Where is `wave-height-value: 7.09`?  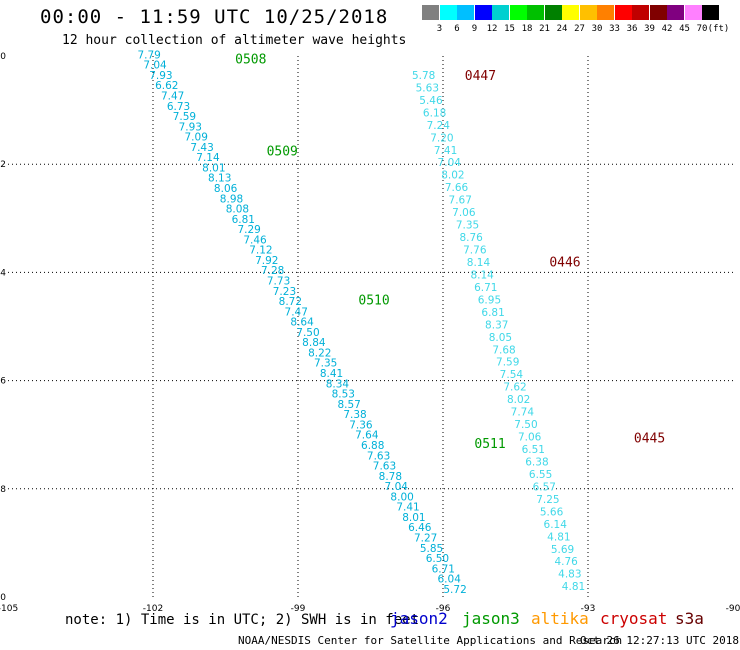
wave-height-value: 7.09 is located at coordinates (196, 138).